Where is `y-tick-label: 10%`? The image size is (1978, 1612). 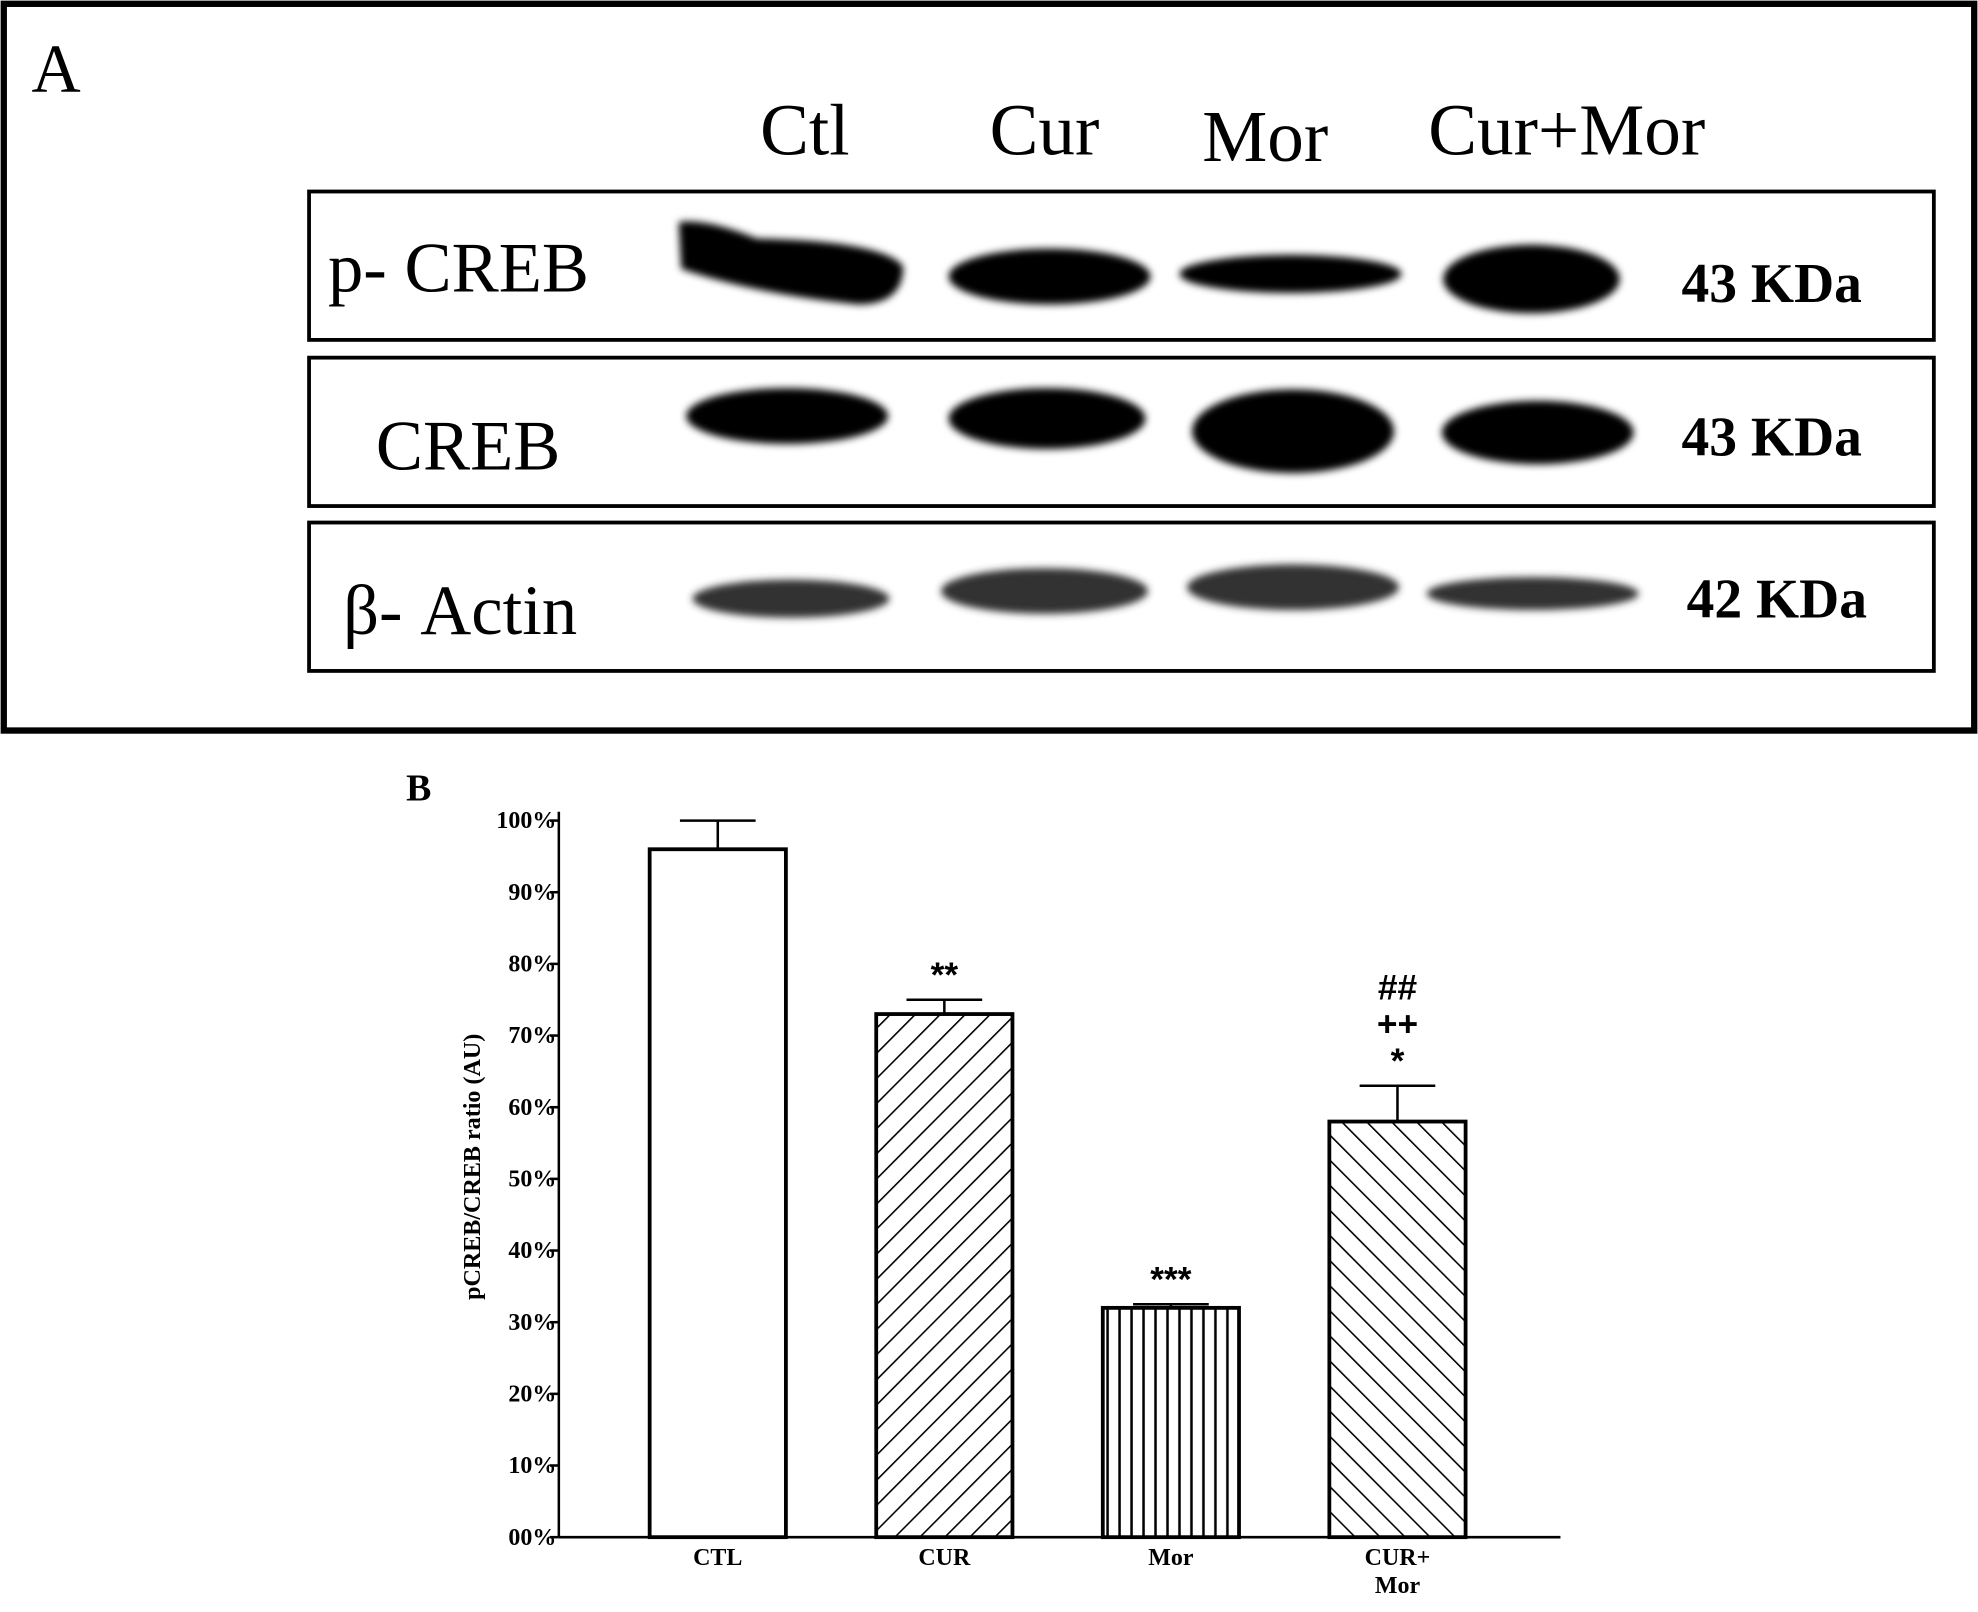
y-tick-label: 10% is located at coordinates (532, 1466).